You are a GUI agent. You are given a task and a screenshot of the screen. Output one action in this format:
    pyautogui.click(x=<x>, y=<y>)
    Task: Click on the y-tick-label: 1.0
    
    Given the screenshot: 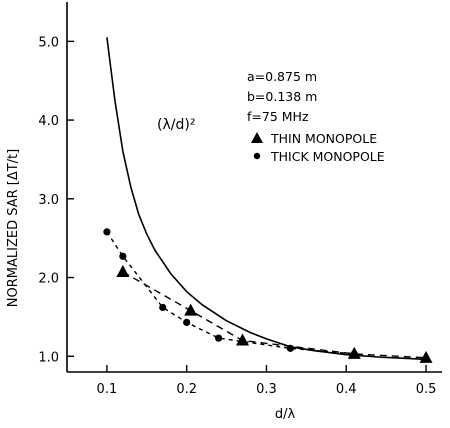 What is the action you would take?
    pyautogui.click(x=48, y=357)
    